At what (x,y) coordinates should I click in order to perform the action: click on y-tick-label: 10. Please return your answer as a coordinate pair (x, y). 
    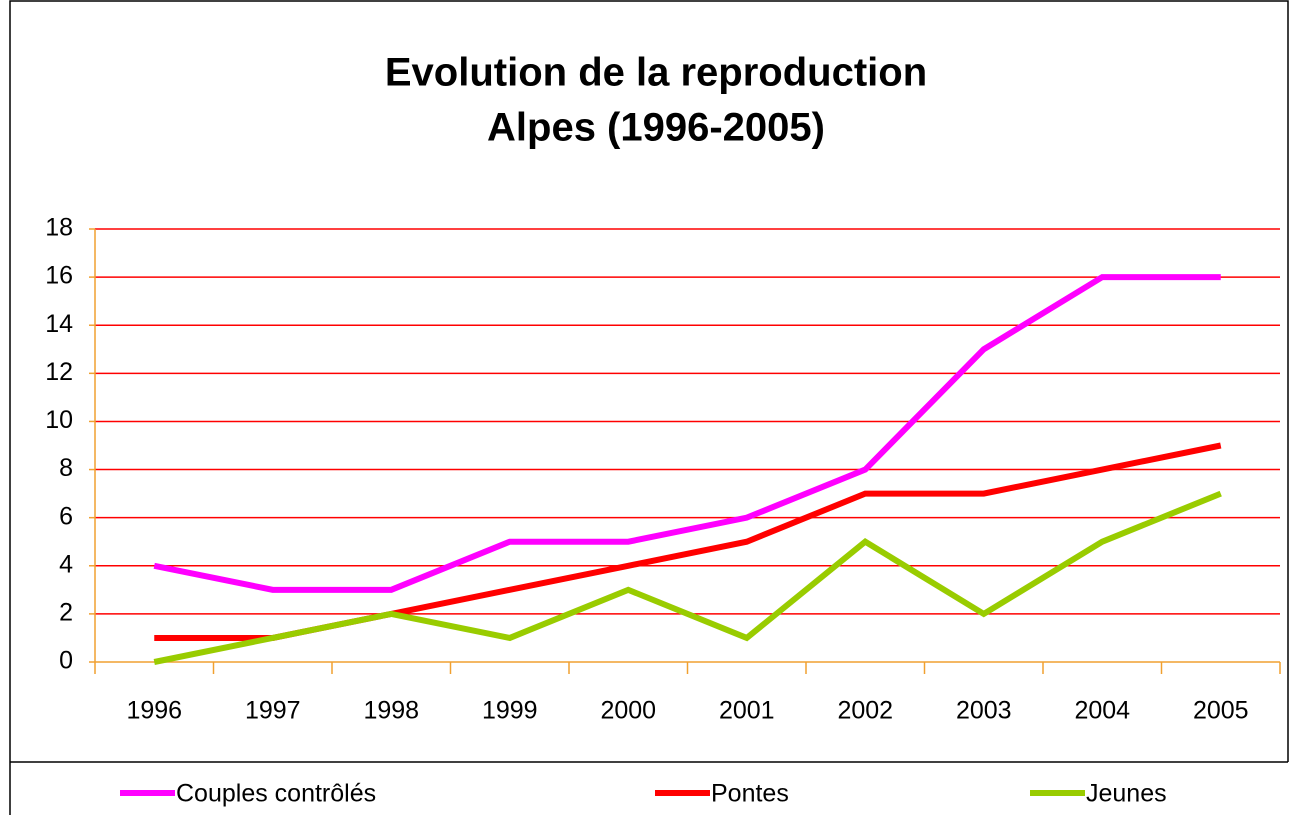
    Looking at the image, I should click on (59, 420).